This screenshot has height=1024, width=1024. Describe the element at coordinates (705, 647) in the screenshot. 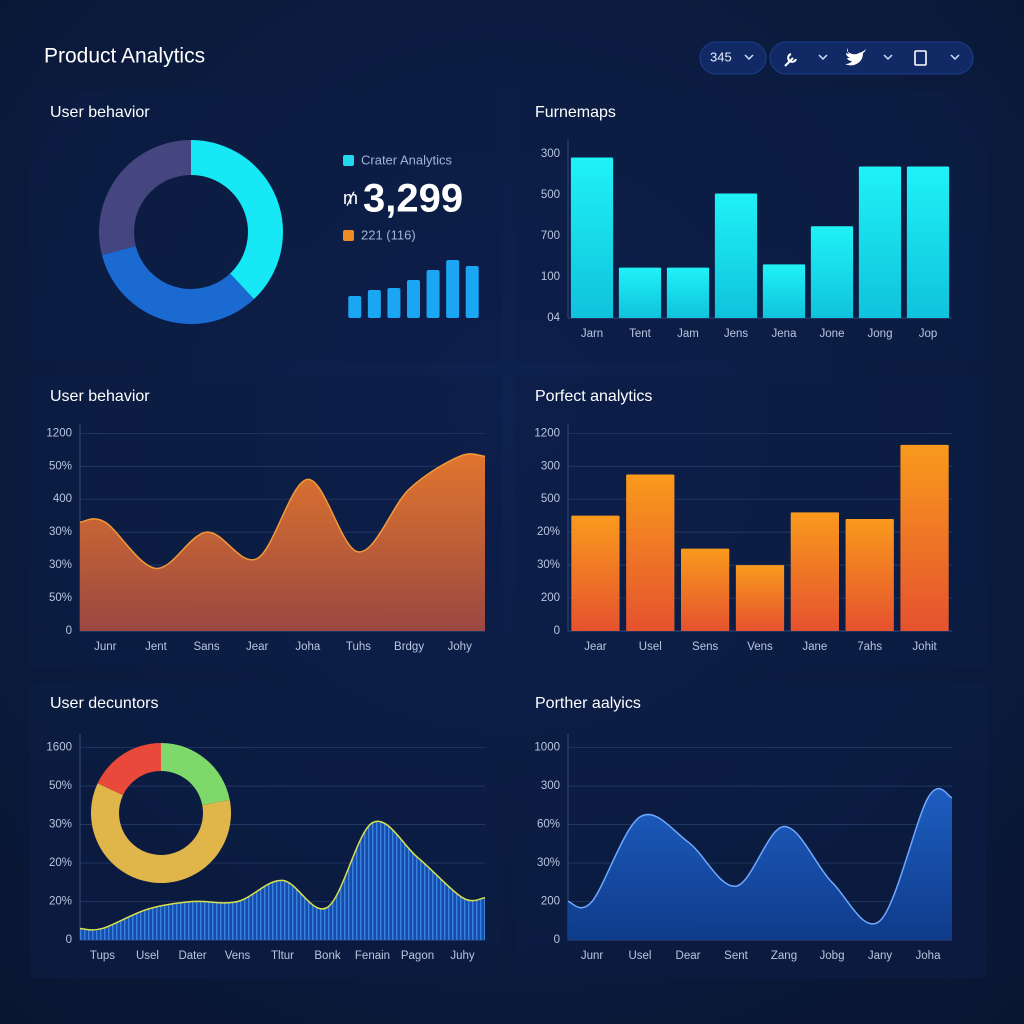

I see `x-tick-label: Sens` at that location.